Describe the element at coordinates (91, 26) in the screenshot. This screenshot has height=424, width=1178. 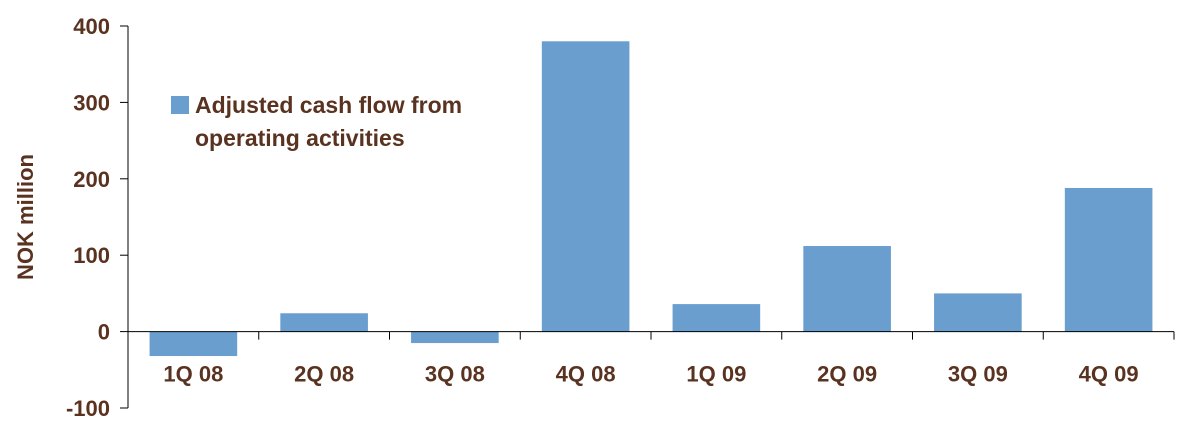
I see `y-tick-label: 400` at that location.